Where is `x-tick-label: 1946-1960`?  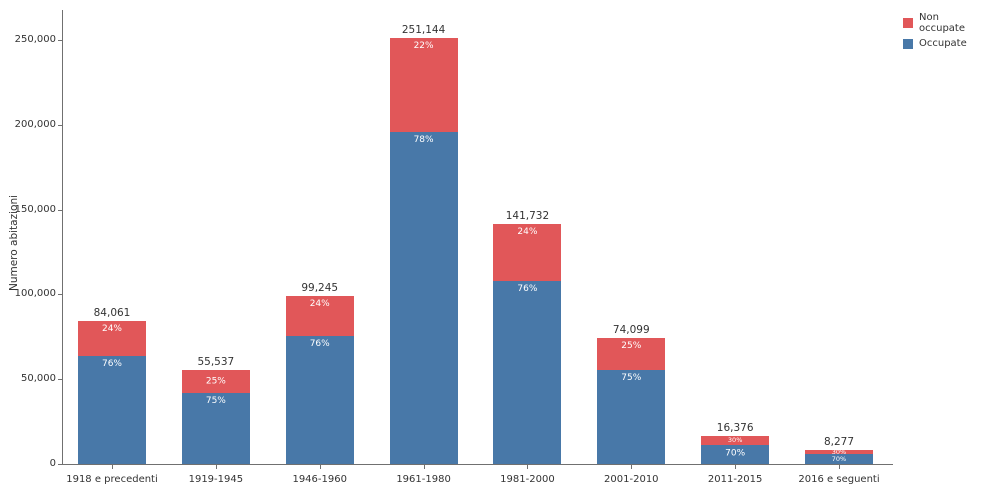
x-tick-label: 1946-1960 is located at coordinates (319, 479).